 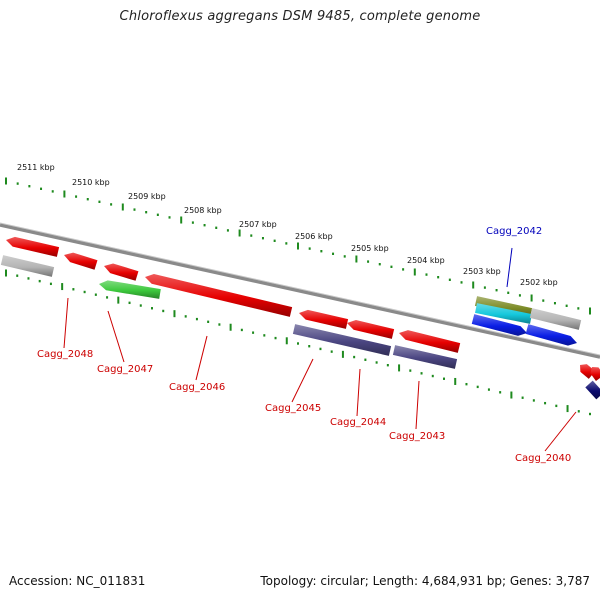 I want to click on kbp-label: 2505 kbp, so click(x=370, y=248).